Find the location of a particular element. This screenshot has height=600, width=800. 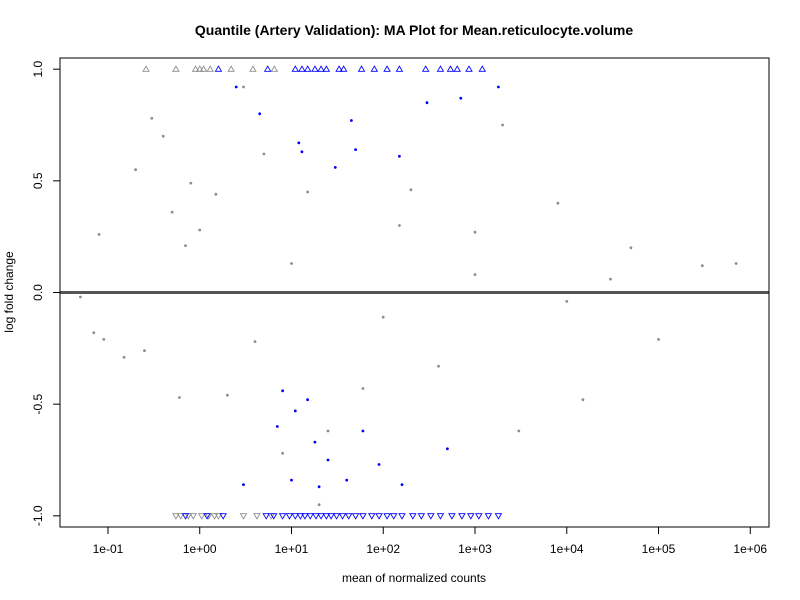

y-tick-label: 0.5 is located at coordinates (38, 180).